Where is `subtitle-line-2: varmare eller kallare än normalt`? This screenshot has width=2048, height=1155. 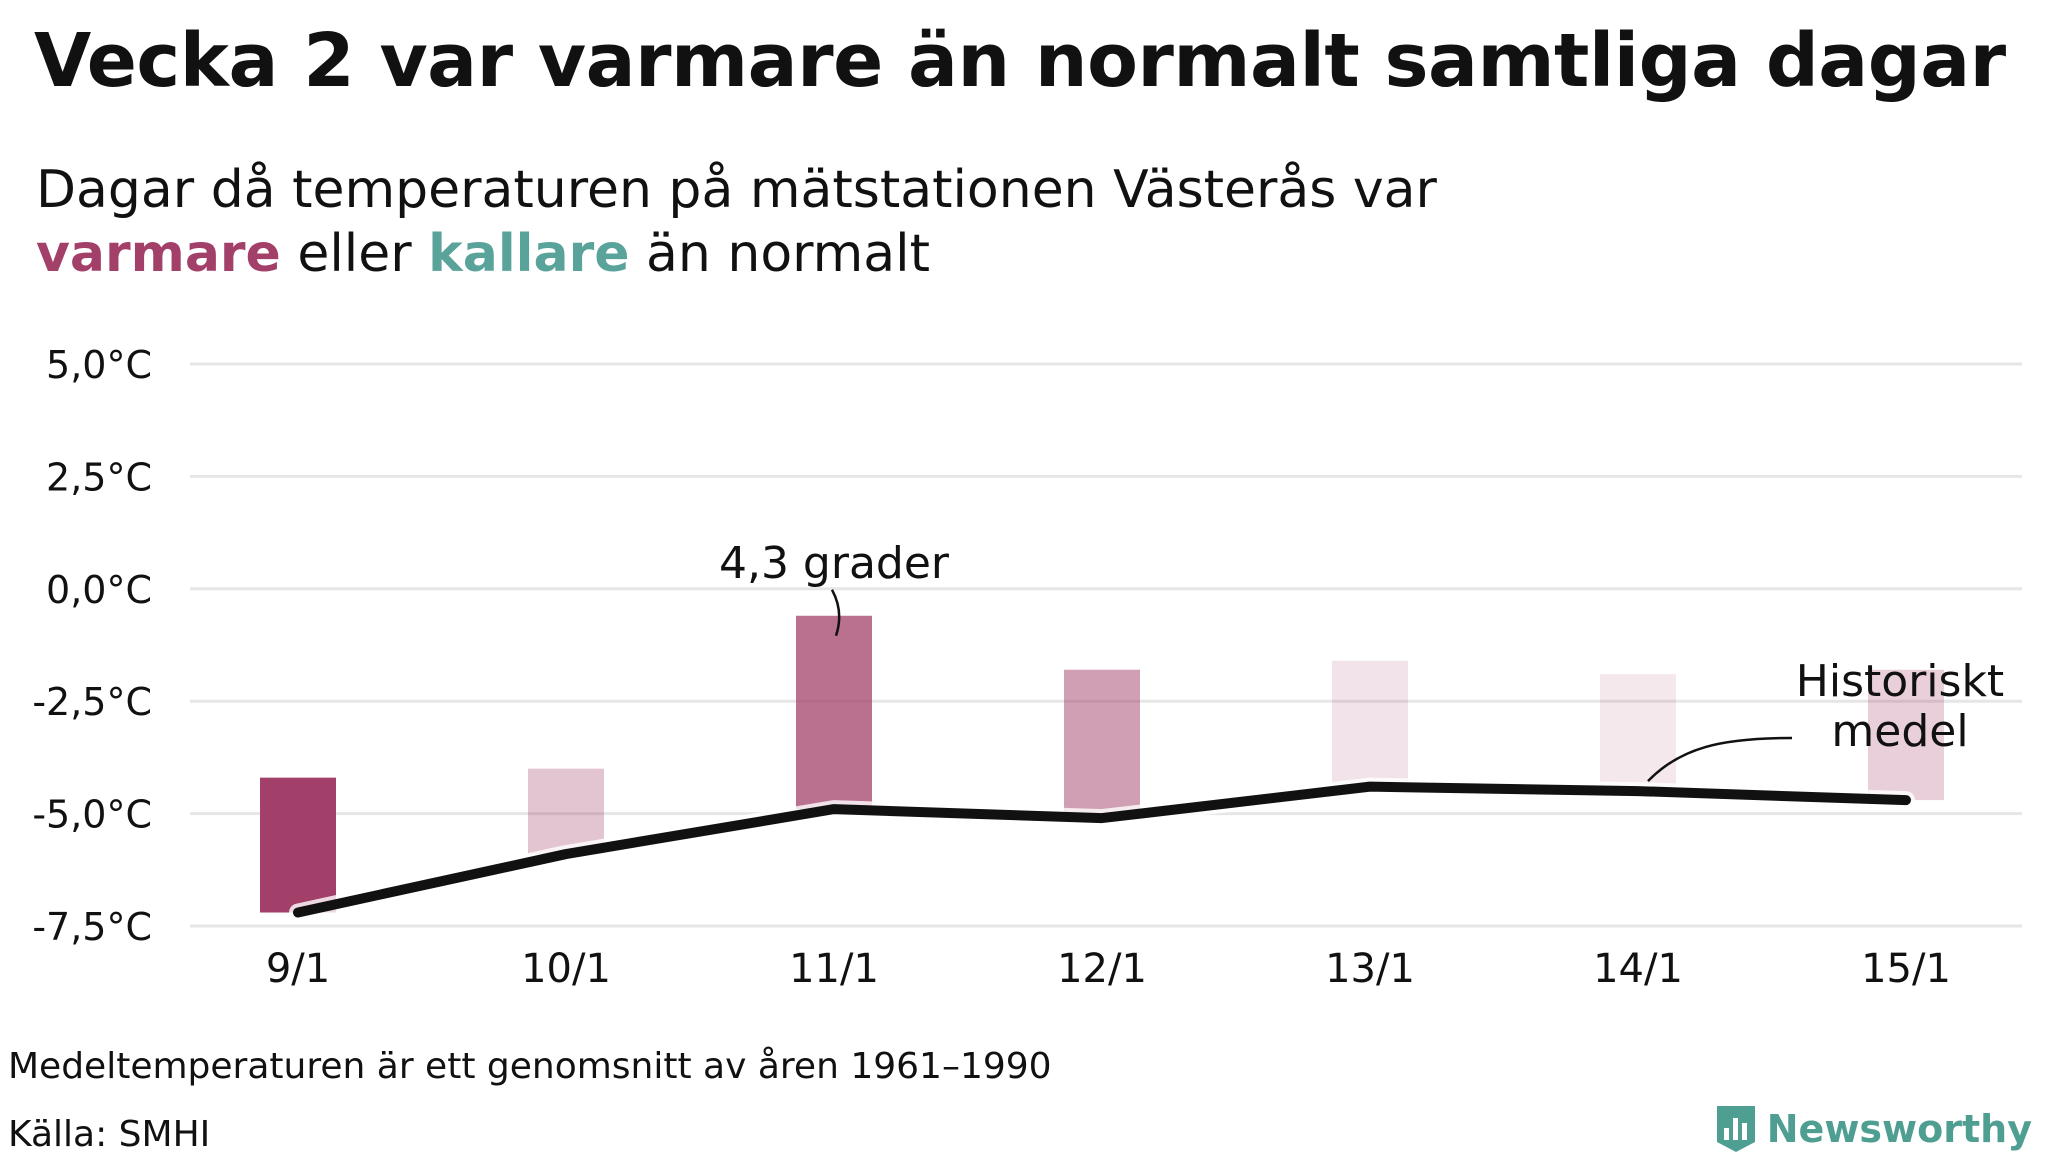 subtitle-line-2: varmare eller kallare än normalt is located at coordinates (736, 254).